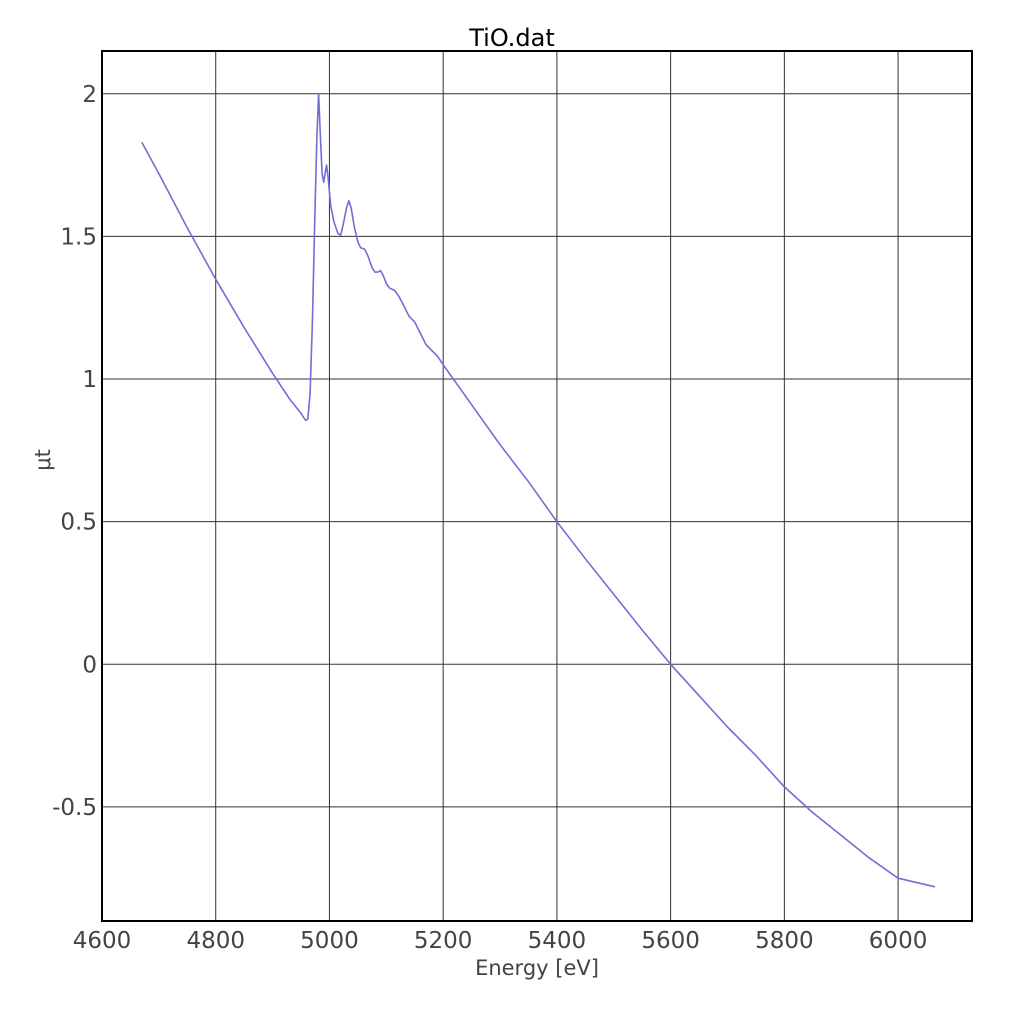 This screenshot has width=1024, height=1024. Describe the element at coordinates (78, 523) in the screenshot. I see `y-tick-label: 0.5` at that location.